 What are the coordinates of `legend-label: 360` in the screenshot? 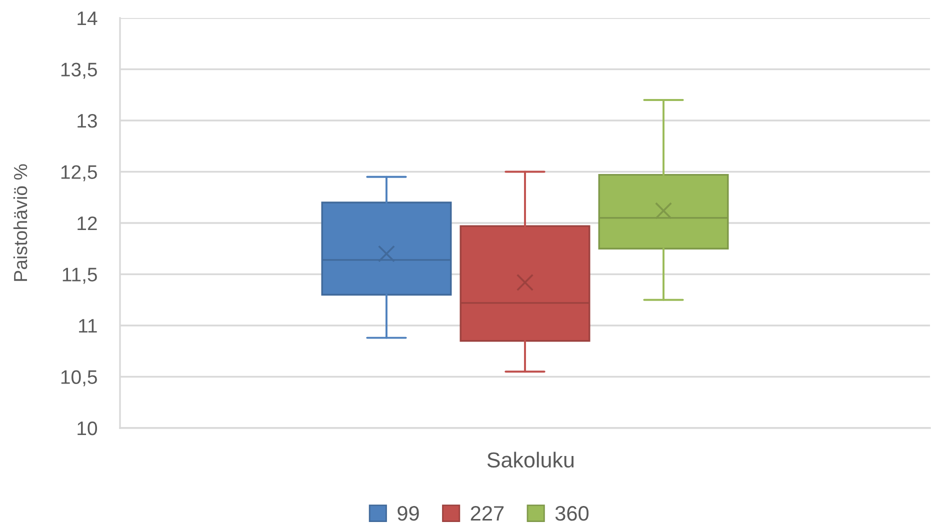 It's located at (572, 513).